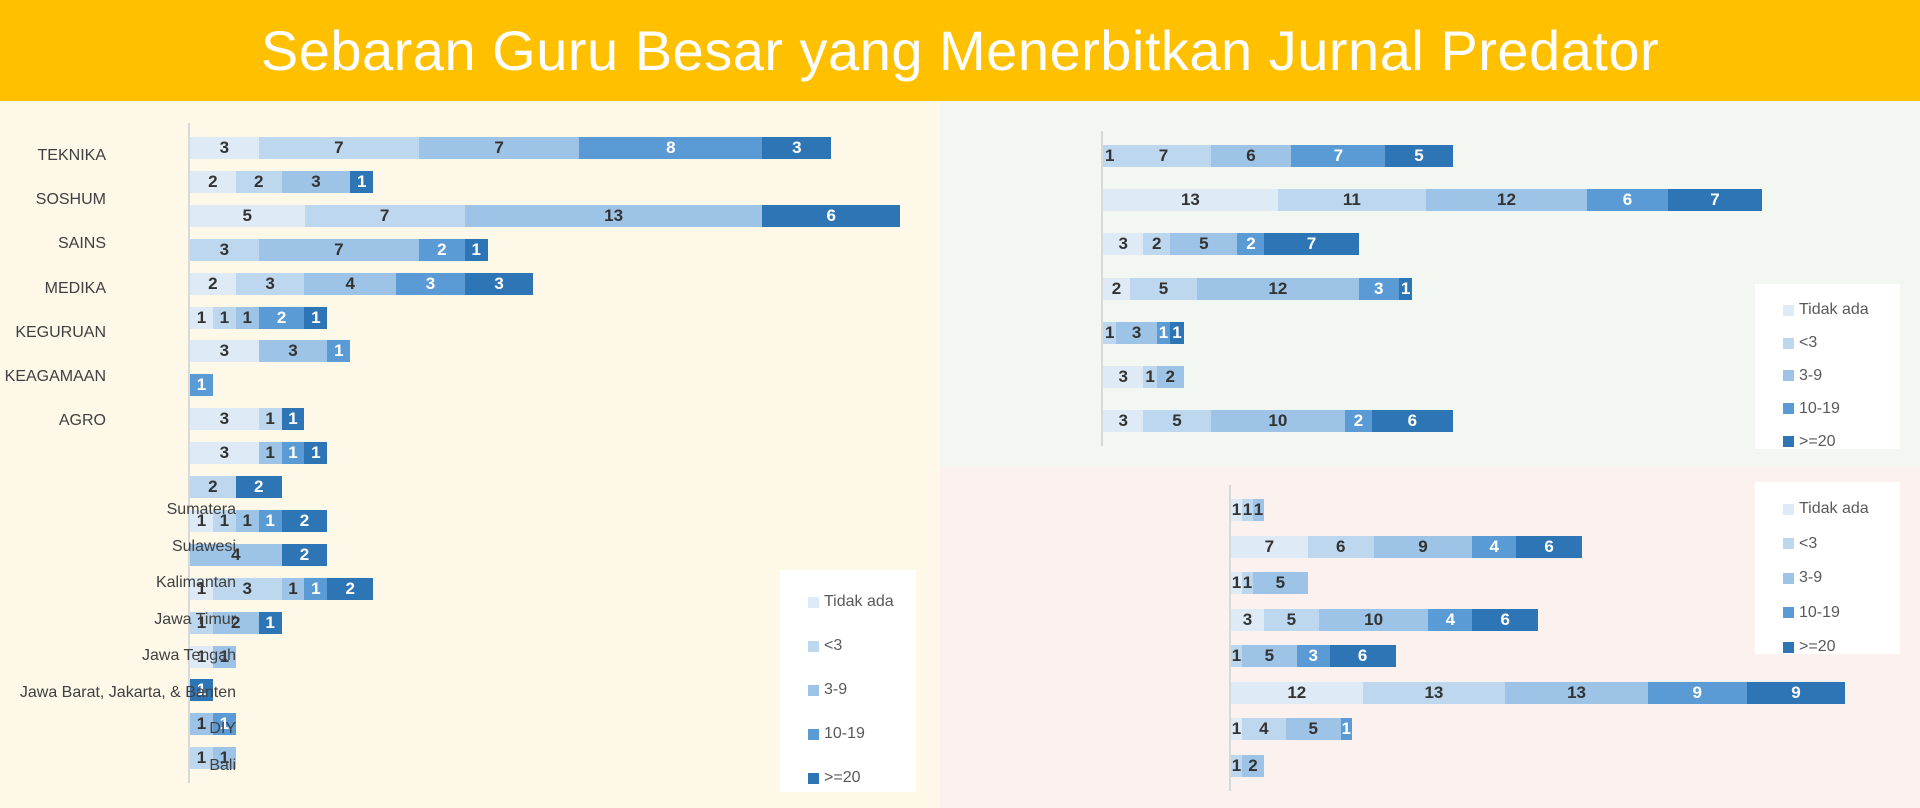  I want to click on category-label: SAINS, so click(81, 244).